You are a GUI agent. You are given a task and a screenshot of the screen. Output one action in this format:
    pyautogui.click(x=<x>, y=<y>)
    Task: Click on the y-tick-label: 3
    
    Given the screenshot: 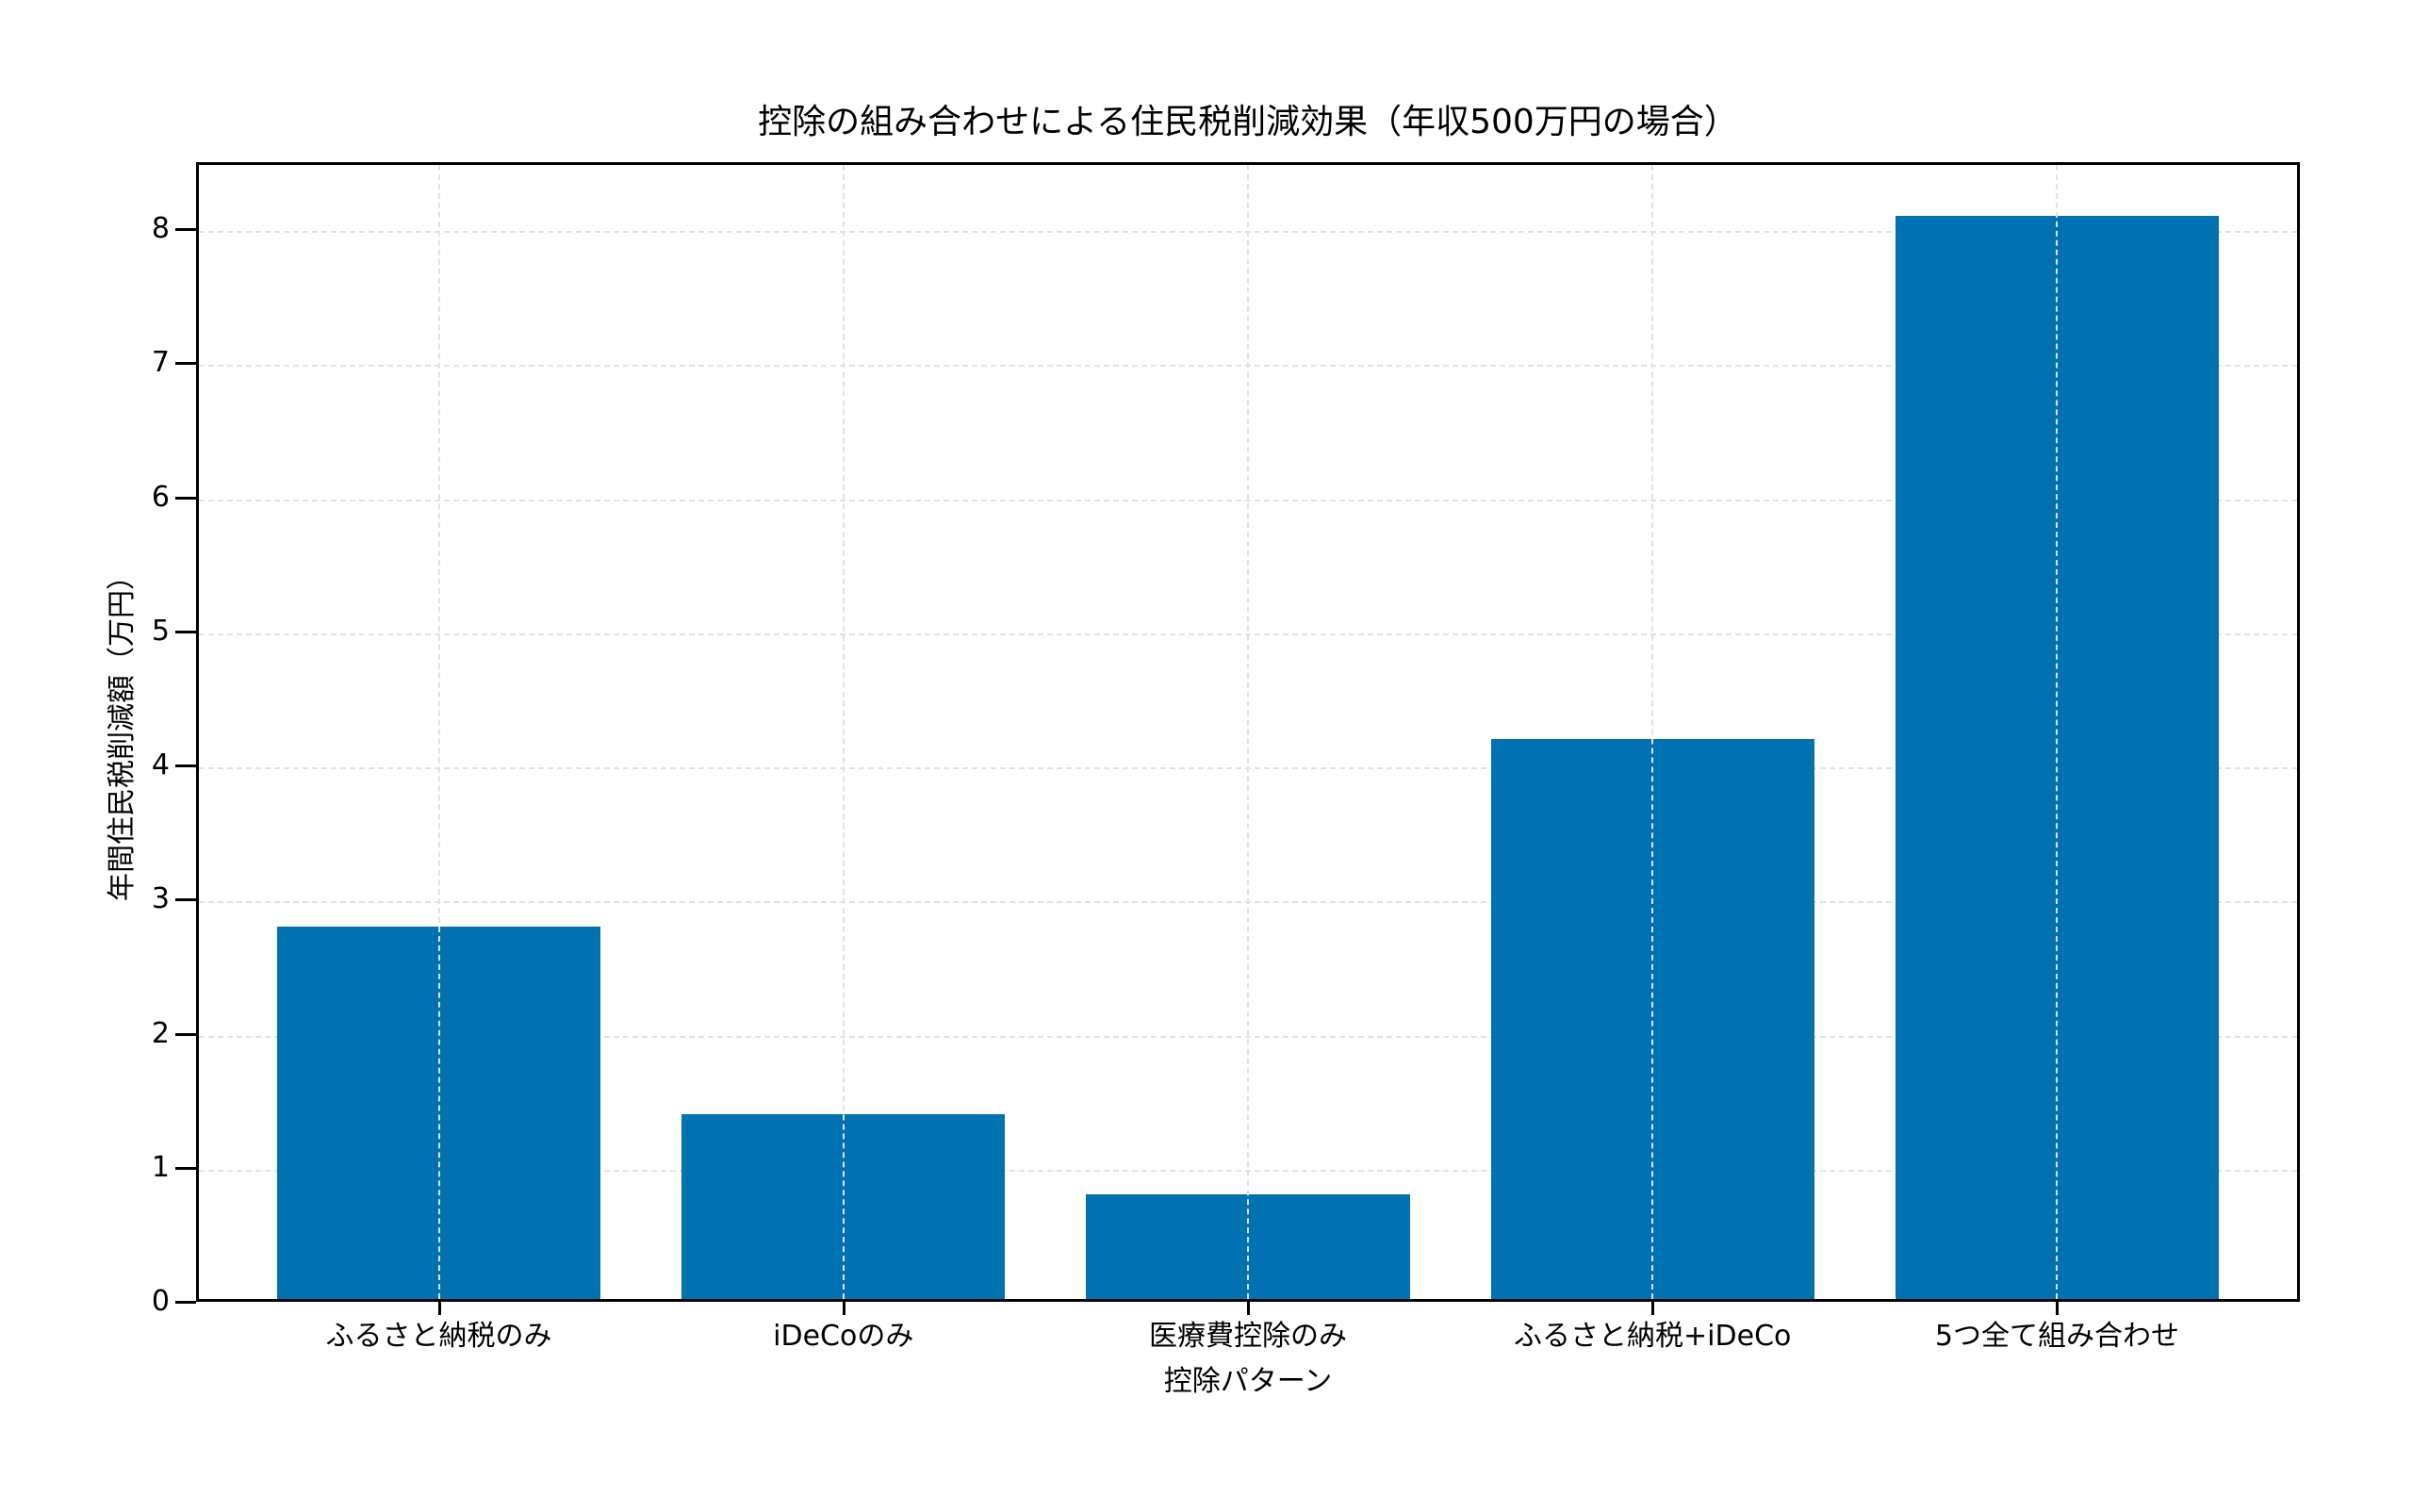 What is the action you would take?
    pyautogui.click(x=160, y=899)
    